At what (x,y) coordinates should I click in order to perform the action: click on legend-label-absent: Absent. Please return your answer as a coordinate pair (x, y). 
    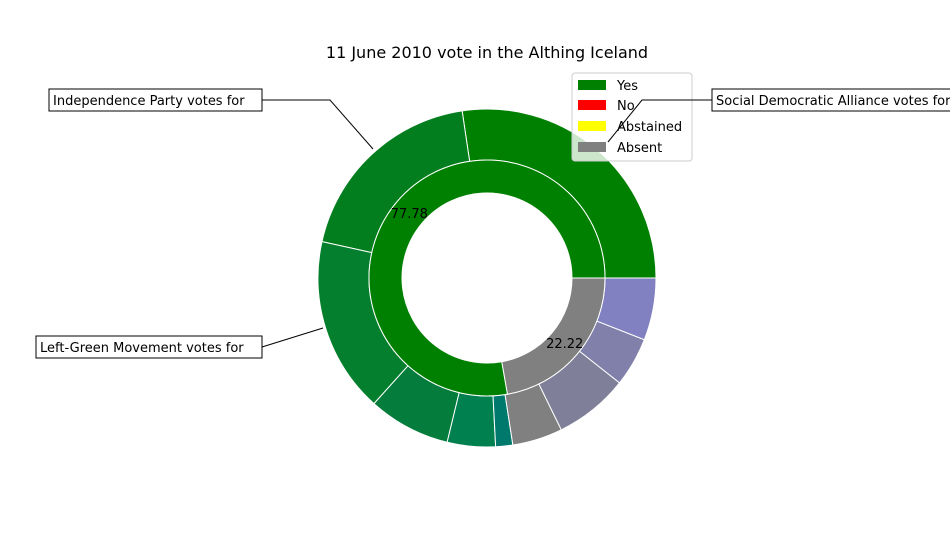
    Looking at the image, I should click on (639, 148).